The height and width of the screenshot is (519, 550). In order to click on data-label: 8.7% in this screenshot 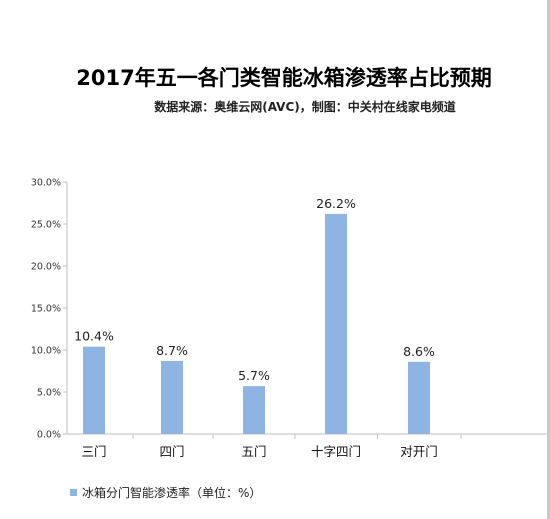, I will do `click(172, 350)`.